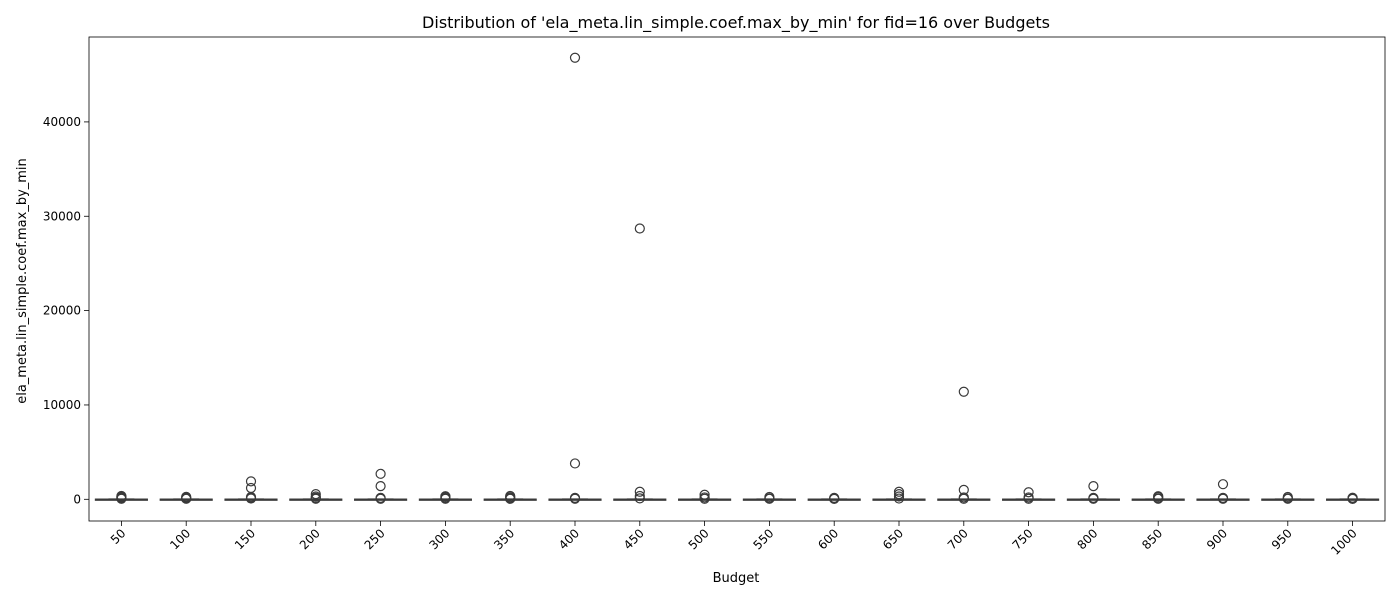  I want to click on x-tick-label: 200, so click(310, 539).